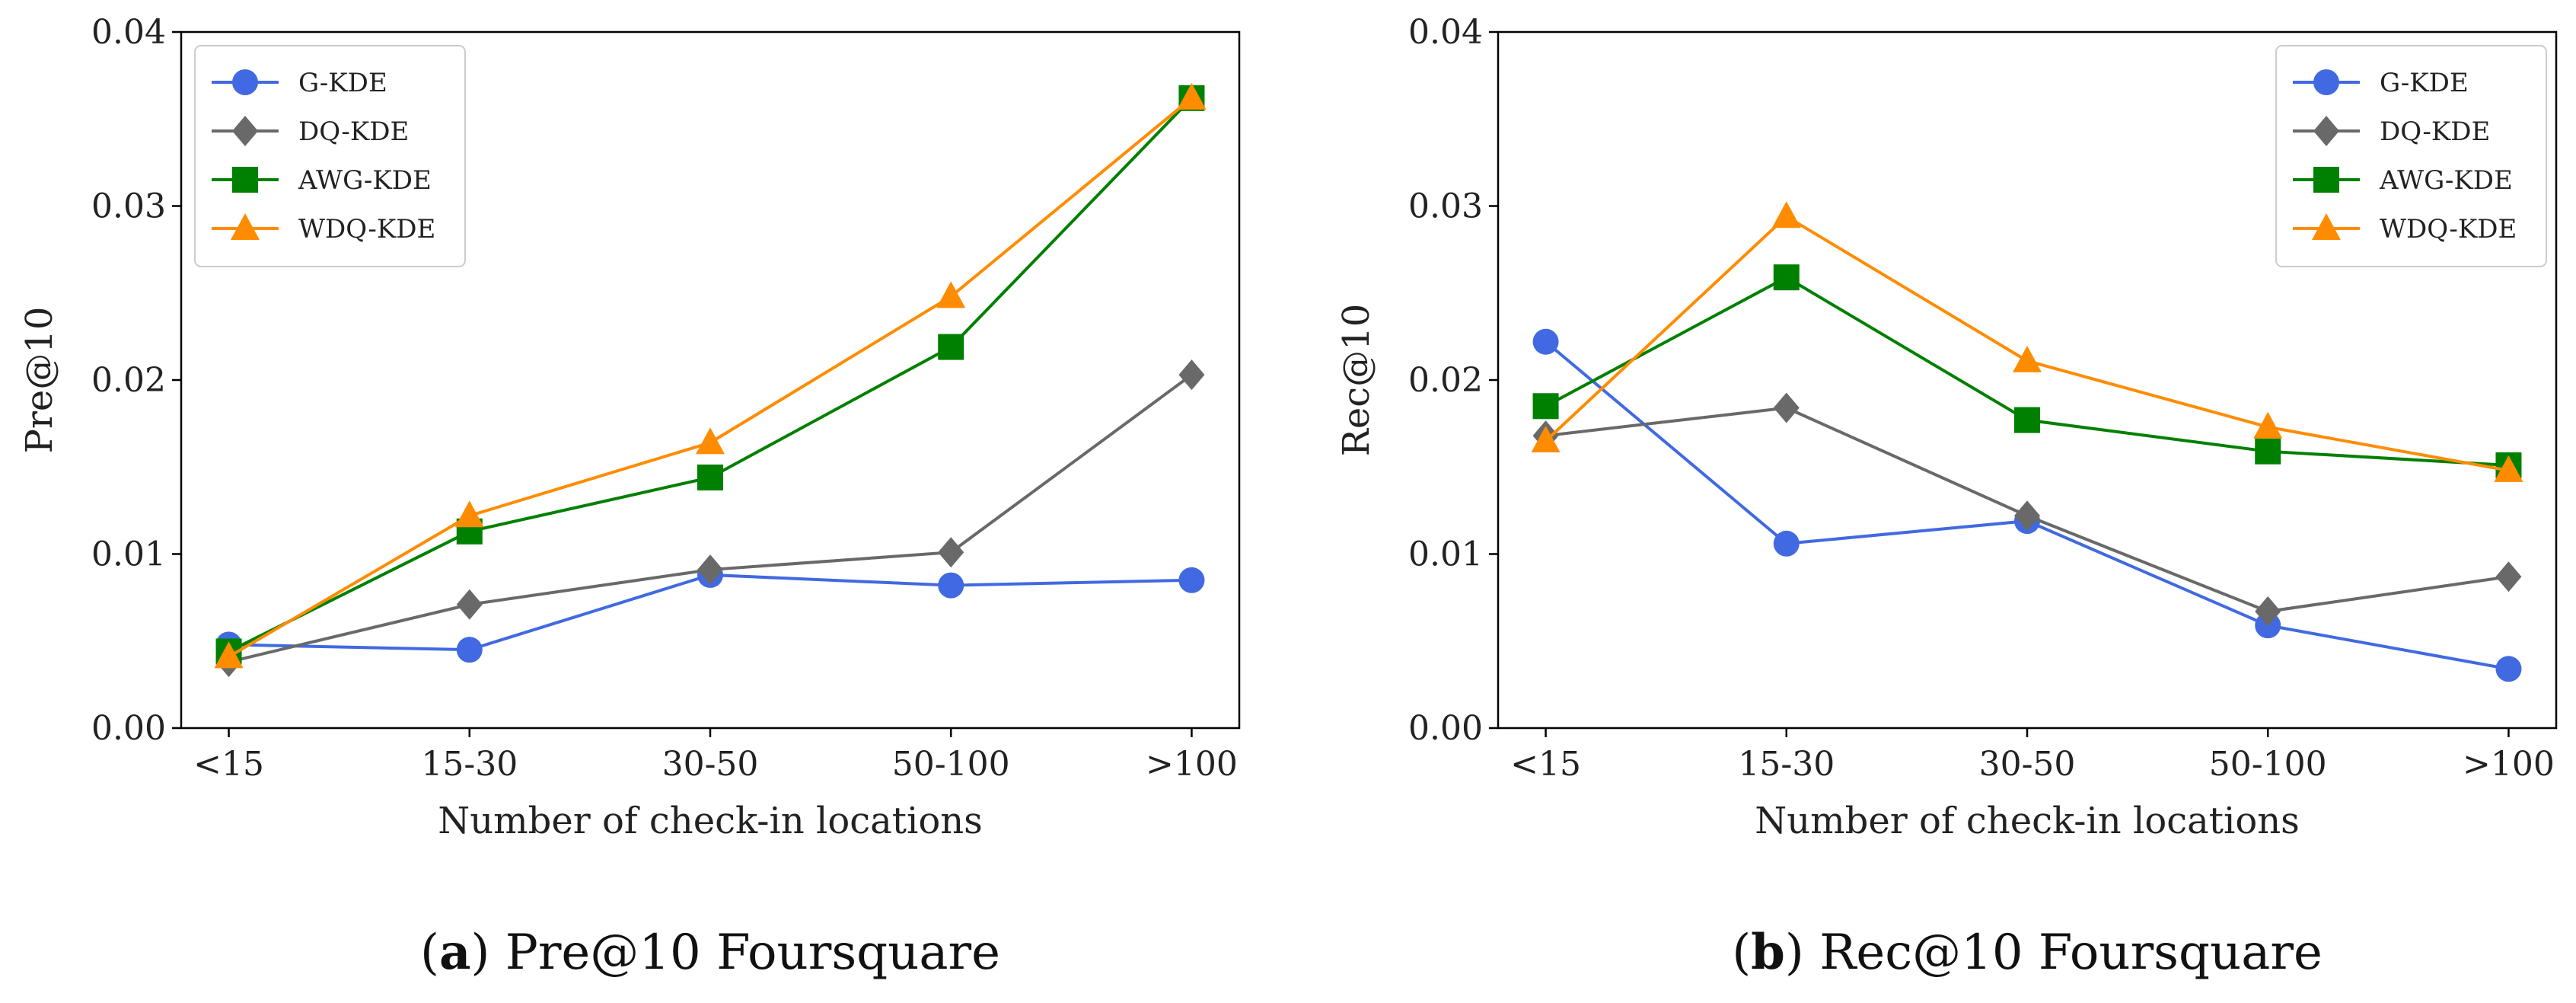  What do you see at coordinates (454, 952) in the screenshot?
I see `caption-letter: a` at bounding box center [454, 952].